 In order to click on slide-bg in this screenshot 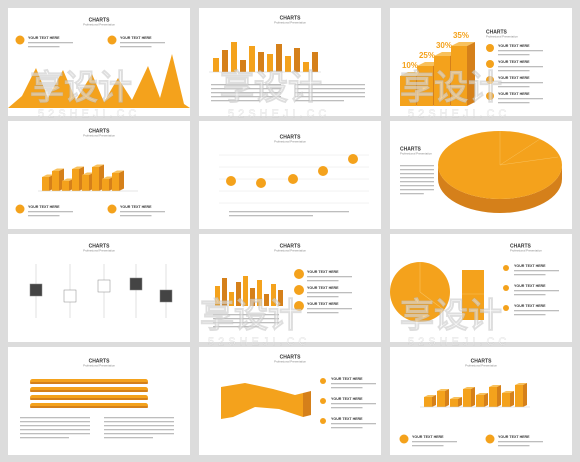, I will do `click(290, 288)`.